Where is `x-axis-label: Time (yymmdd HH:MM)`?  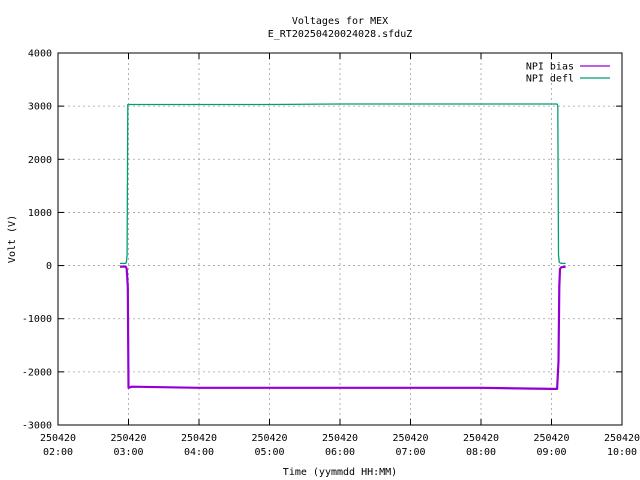
x-axis-label: Time (yymmdd HH:MM) is located at coordinates (340, 472).